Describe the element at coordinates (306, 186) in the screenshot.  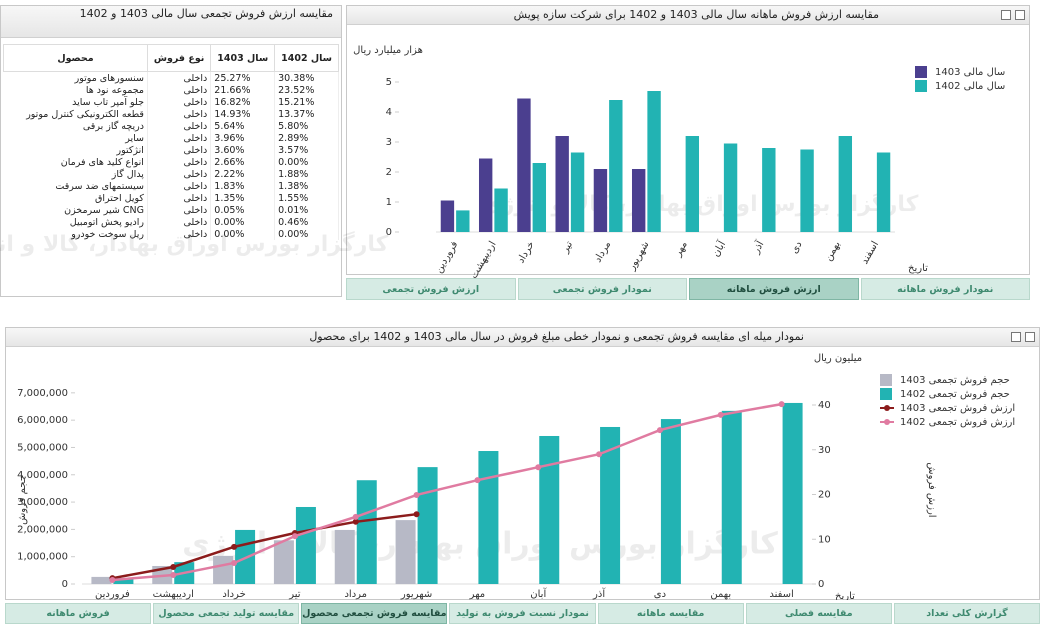
I see `table-cell: 1.38%` at that location.